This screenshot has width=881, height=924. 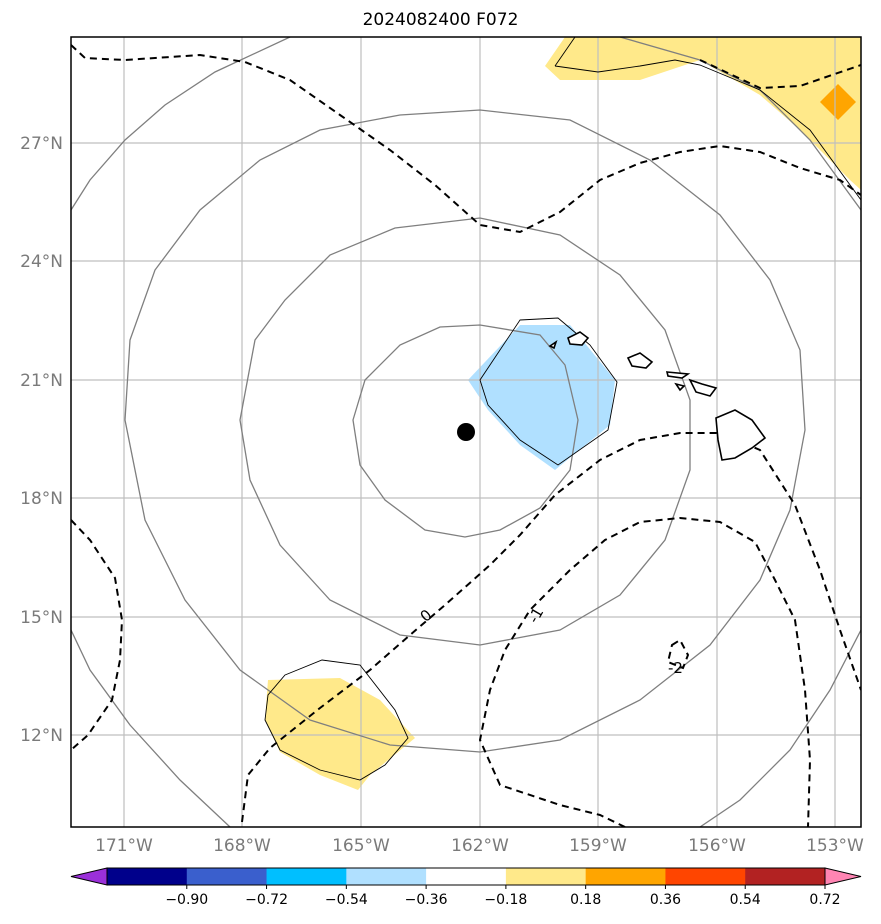 What do you see at coordinates (541, 397) in the screenshot?
I see `shade-lightblue-central` at bounding box center [541, 397].